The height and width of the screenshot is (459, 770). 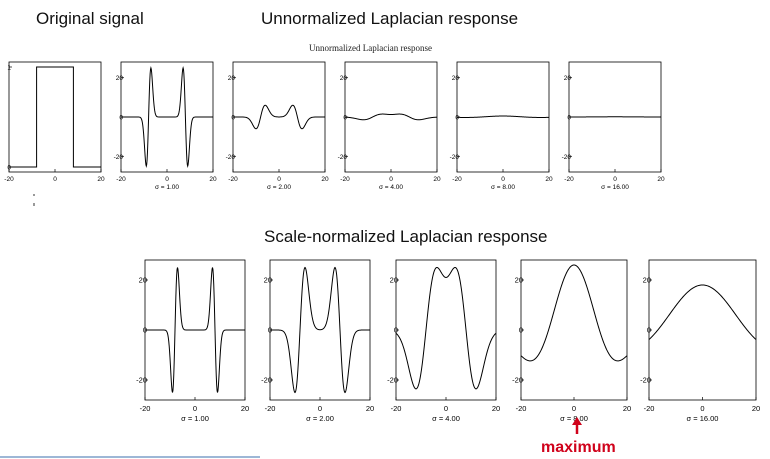 What do you see at coordinates (567, 157) in the screenshot?
I see `unnormalized-16-ytick-label-0: -20` at bounding box center [567, 157].